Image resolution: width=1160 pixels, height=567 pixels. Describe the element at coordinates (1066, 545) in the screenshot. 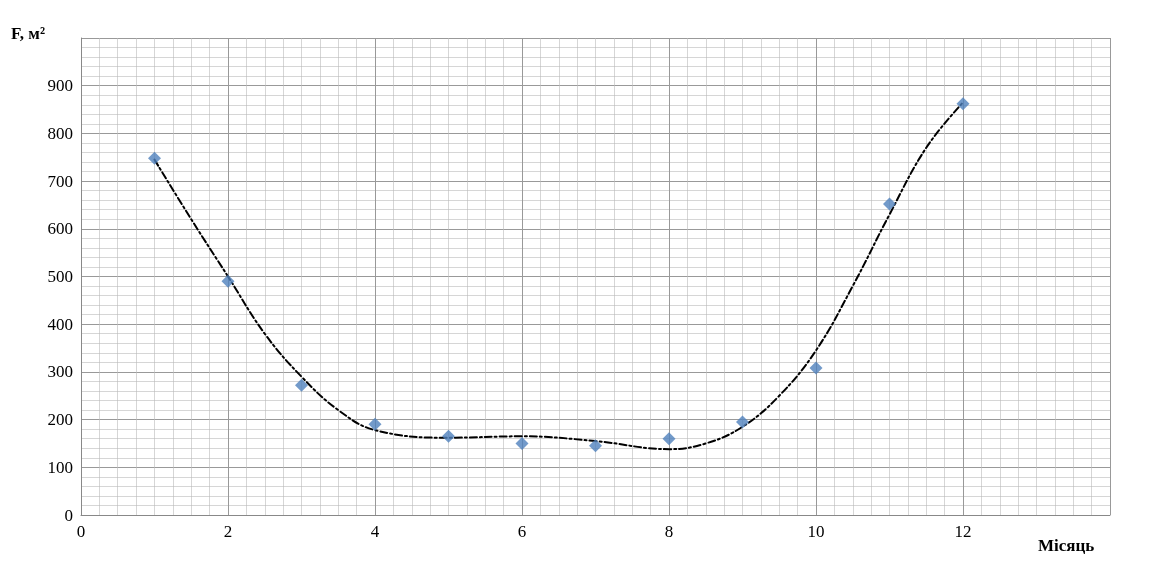

I see `x-axis-title: Місяць` at that location.